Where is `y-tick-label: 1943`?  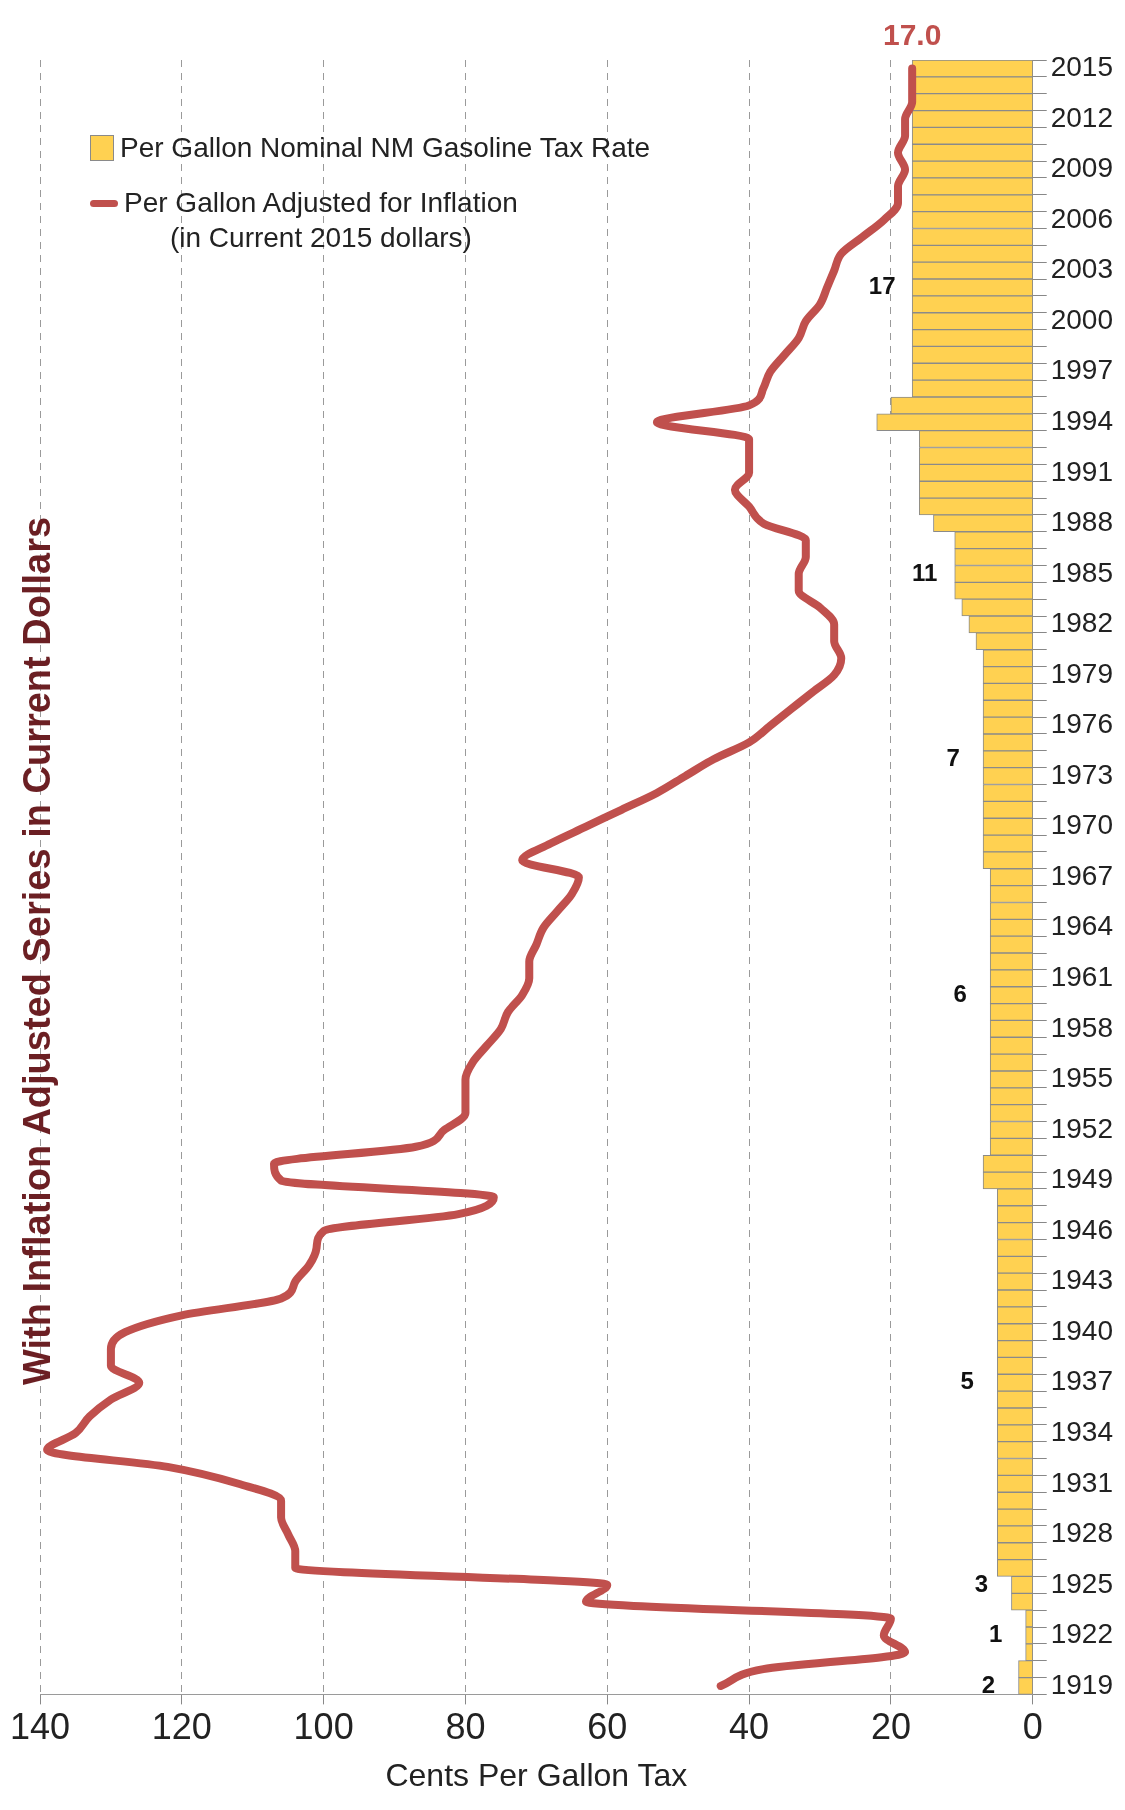 y-tick-label: 1943 is located at coordinates (1082, 1280).